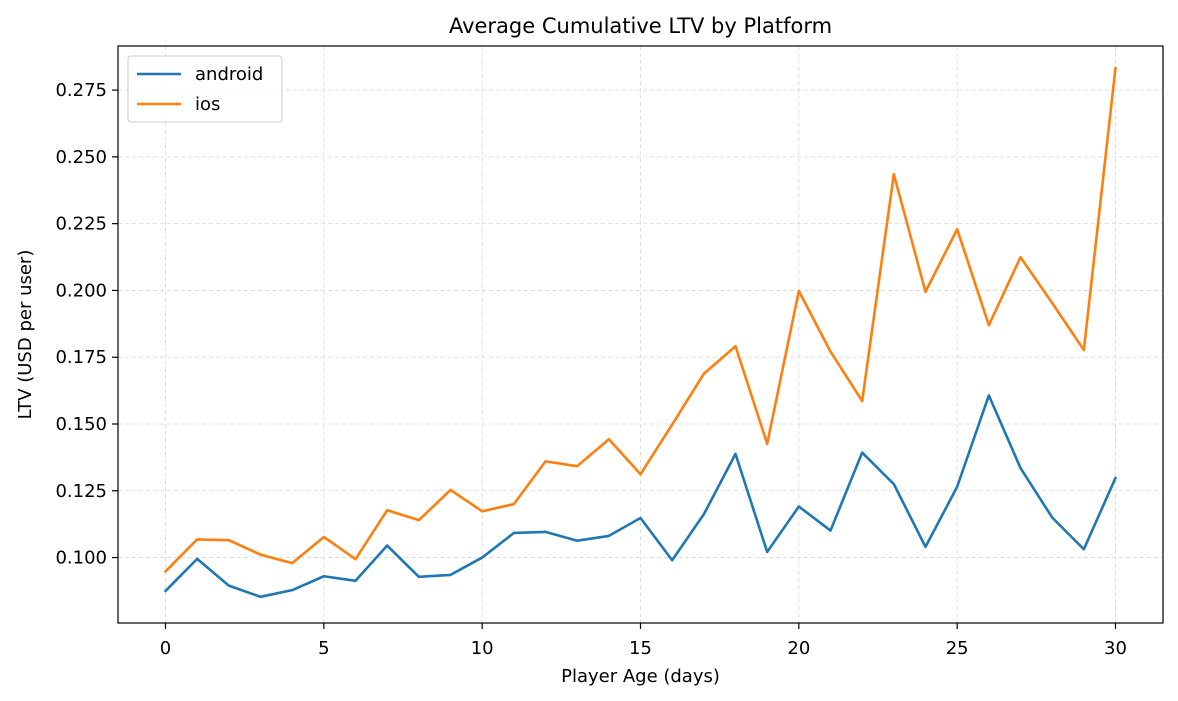  Describe the element at coordinates (207, 104) in the screenshot. I see `legend-label-ios: ios` at that location.